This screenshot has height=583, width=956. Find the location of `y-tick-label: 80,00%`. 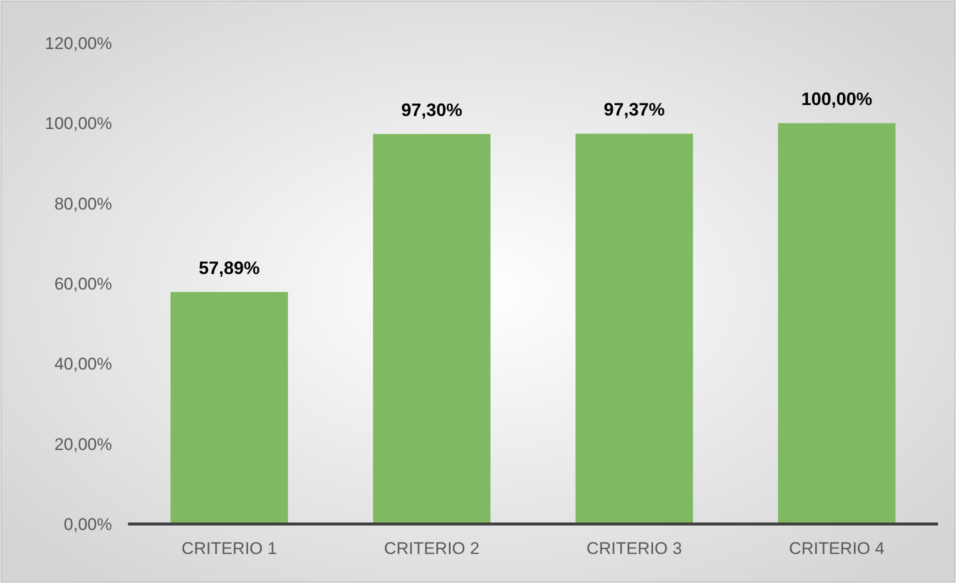

y-tick-label: 80,00% is located at coordinates (83, 204).